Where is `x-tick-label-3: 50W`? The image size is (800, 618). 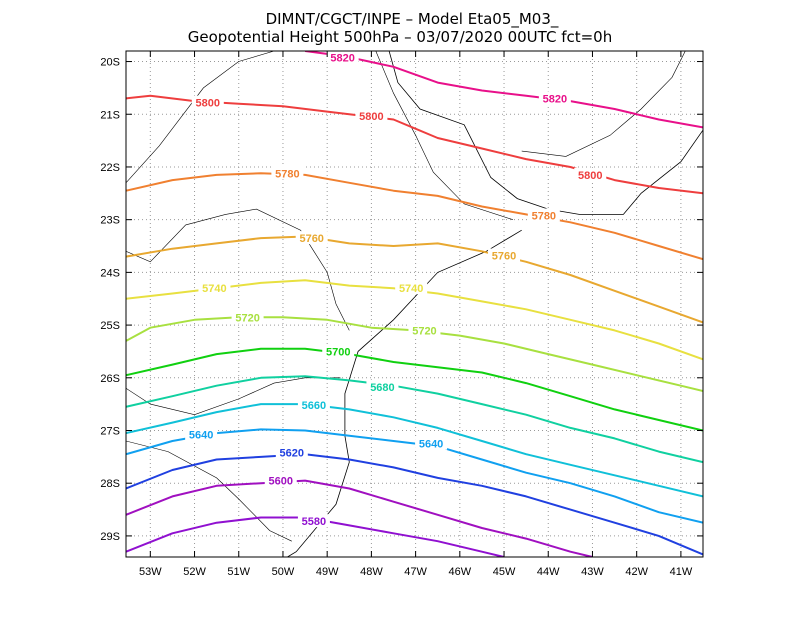 x-tick-label-3: 50W is located at coordinates (283, 572).